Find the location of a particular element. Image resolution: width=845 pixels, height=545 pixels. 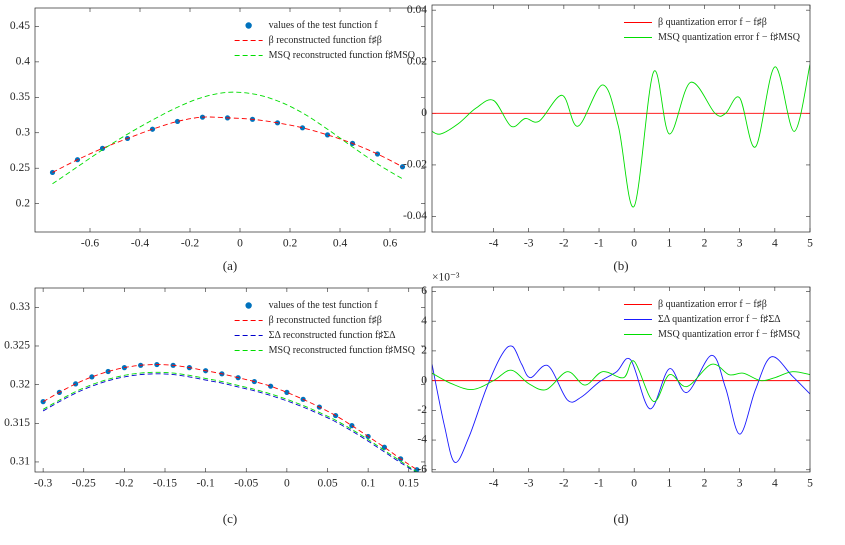

y-tick-label: 0.2 is located at coordinates (23, 203).